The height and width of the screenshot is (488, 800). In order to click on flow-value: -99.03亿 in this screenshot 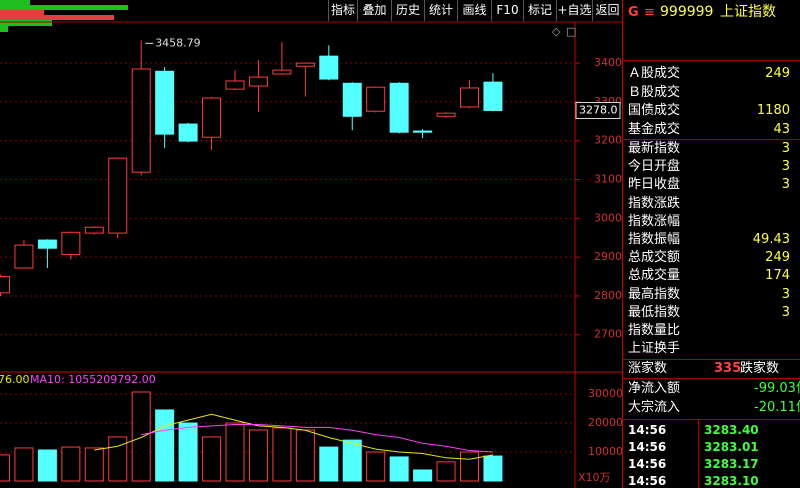, I will do `click(777, 388)`.